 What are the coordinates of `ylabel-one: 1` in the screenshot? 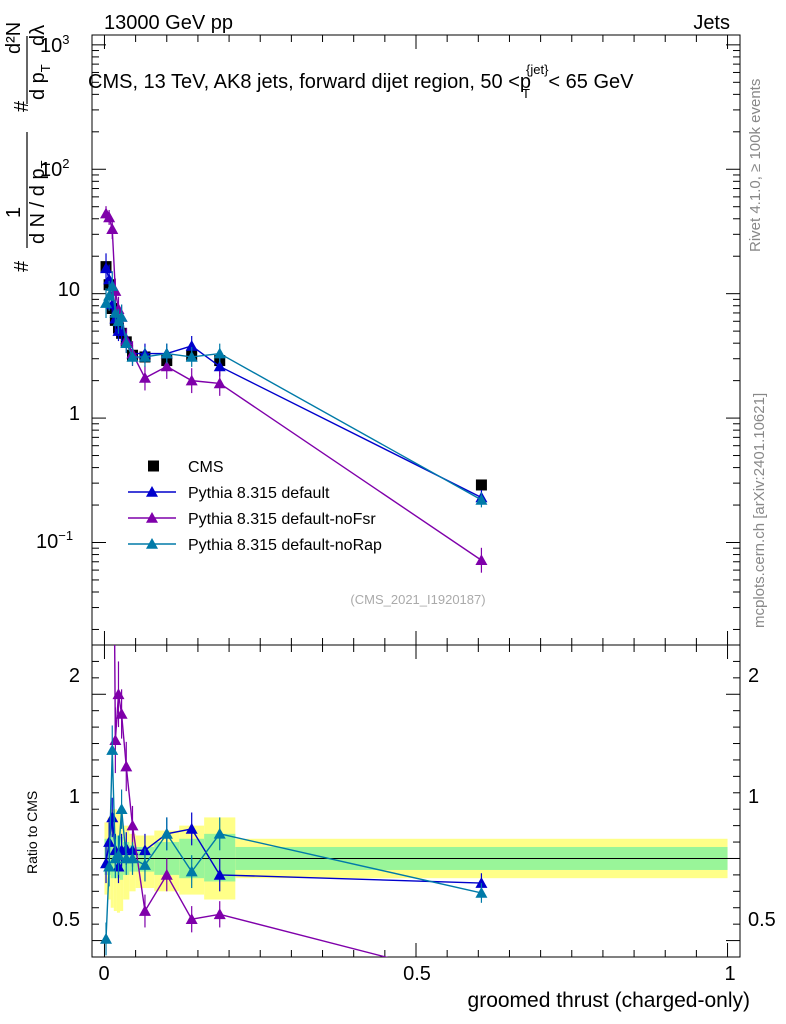 It's located at (14, 212).